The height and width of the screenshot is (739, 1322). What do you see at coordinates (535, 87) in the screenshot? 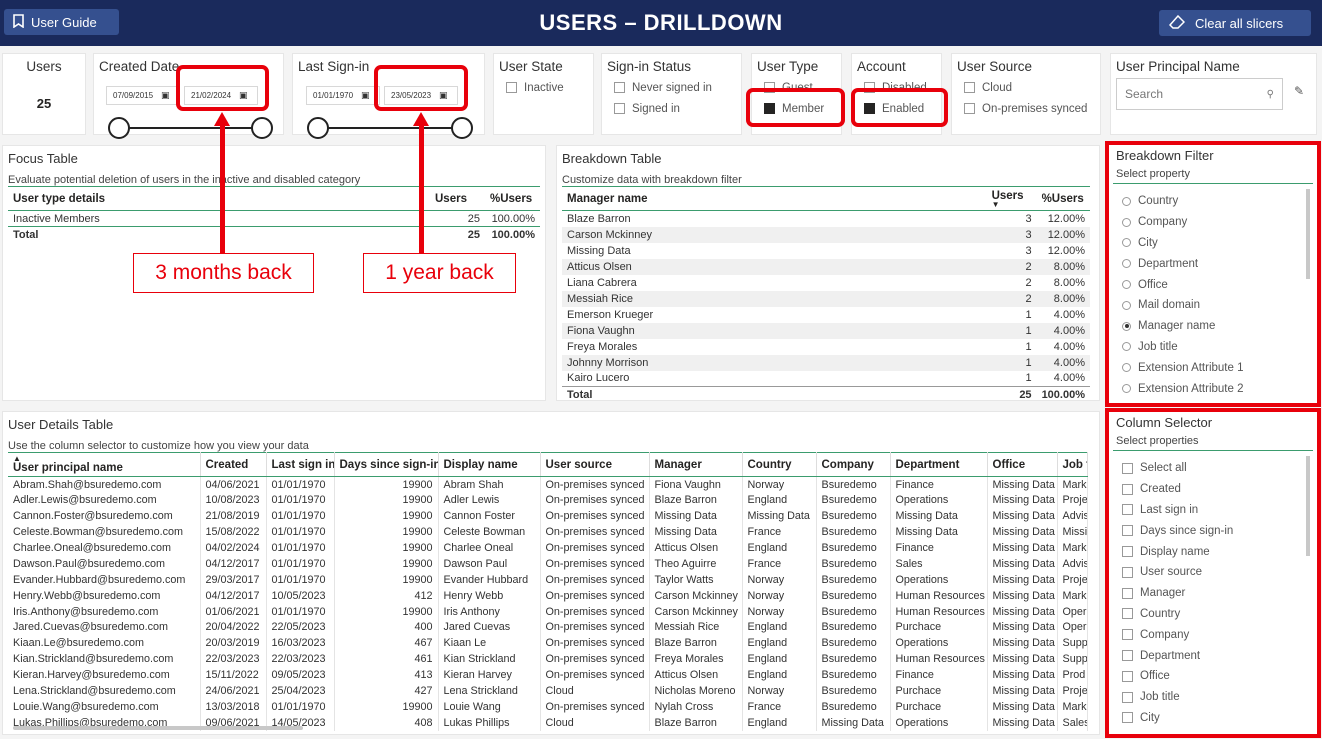
I see `option-inactive: Inactive` at bounding box center [535, 87].